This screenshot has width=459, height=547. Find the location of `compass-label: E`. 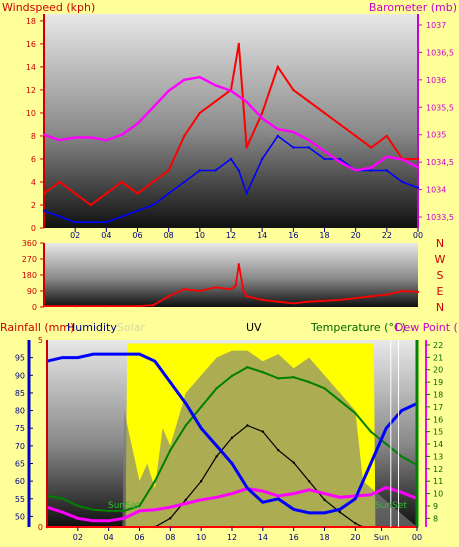

compass-label: E is located at coordinates (440, 291).